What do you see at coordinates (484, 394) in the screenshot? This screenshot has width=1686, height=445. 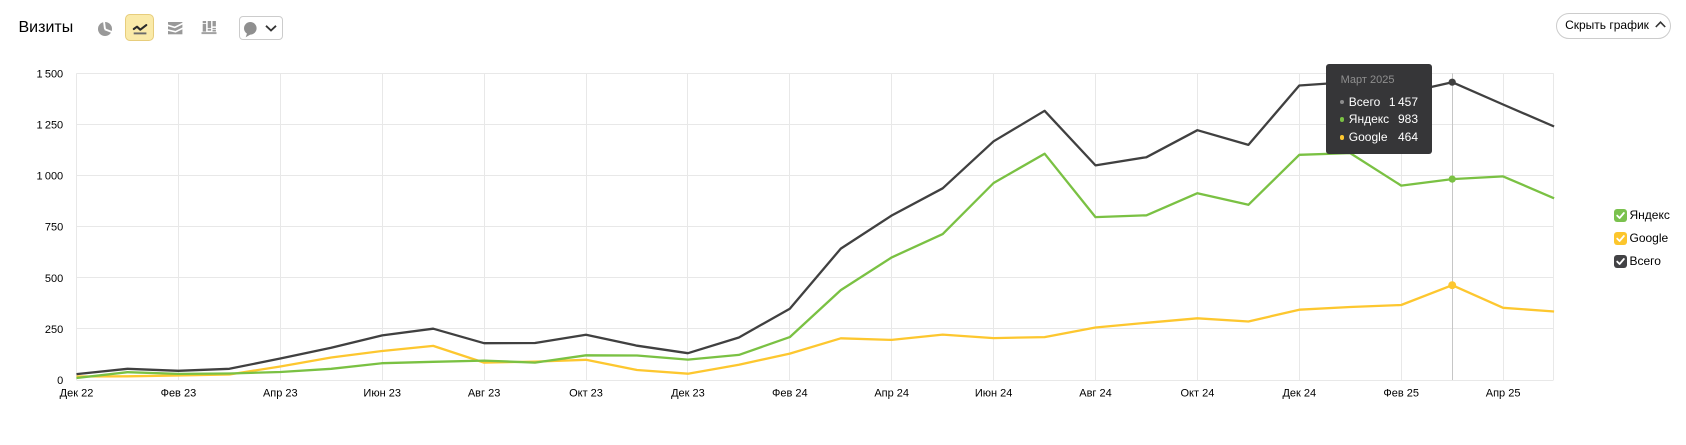 I see `svg-text: Авг 23` at bounding box center [484, 394].